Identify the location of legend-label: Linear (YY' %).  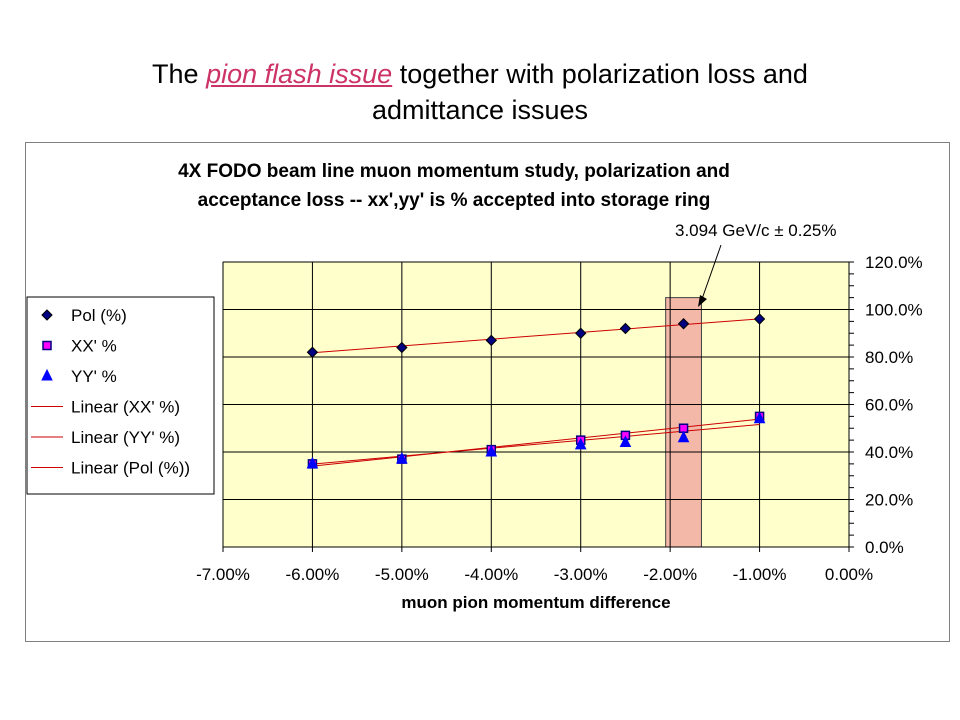
(125, 437).